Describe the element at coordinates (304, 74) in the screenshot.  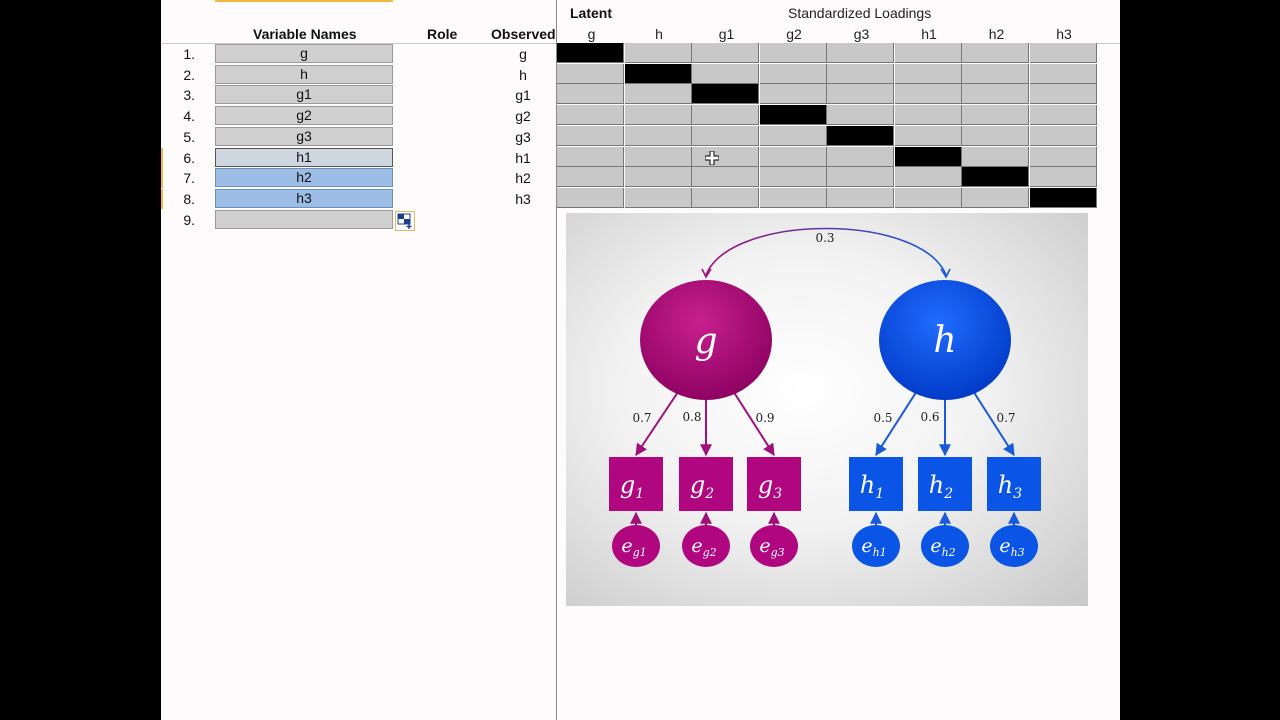
I see `variable-name-cell: h` at that location.